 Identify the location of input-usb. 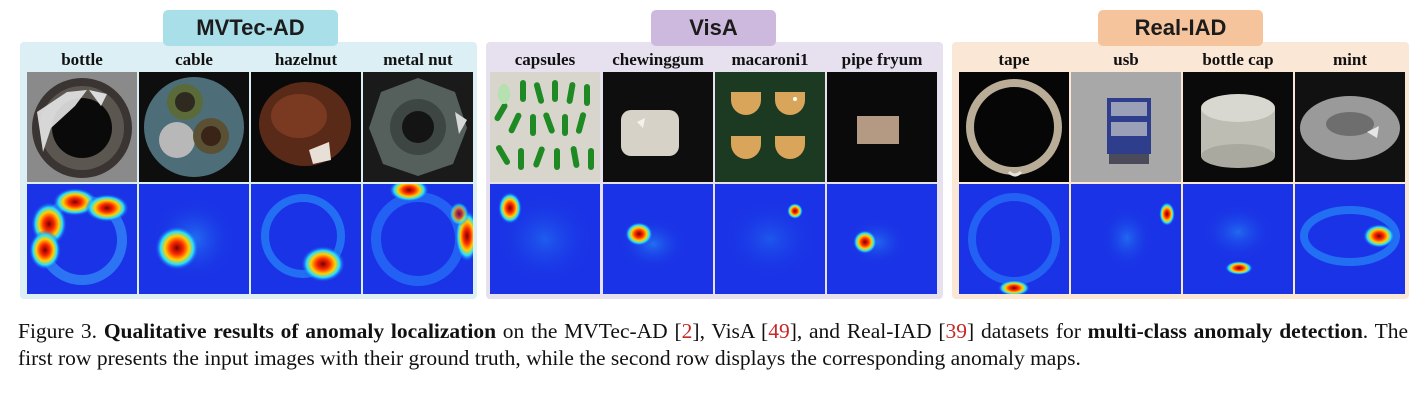
(1126, 127).